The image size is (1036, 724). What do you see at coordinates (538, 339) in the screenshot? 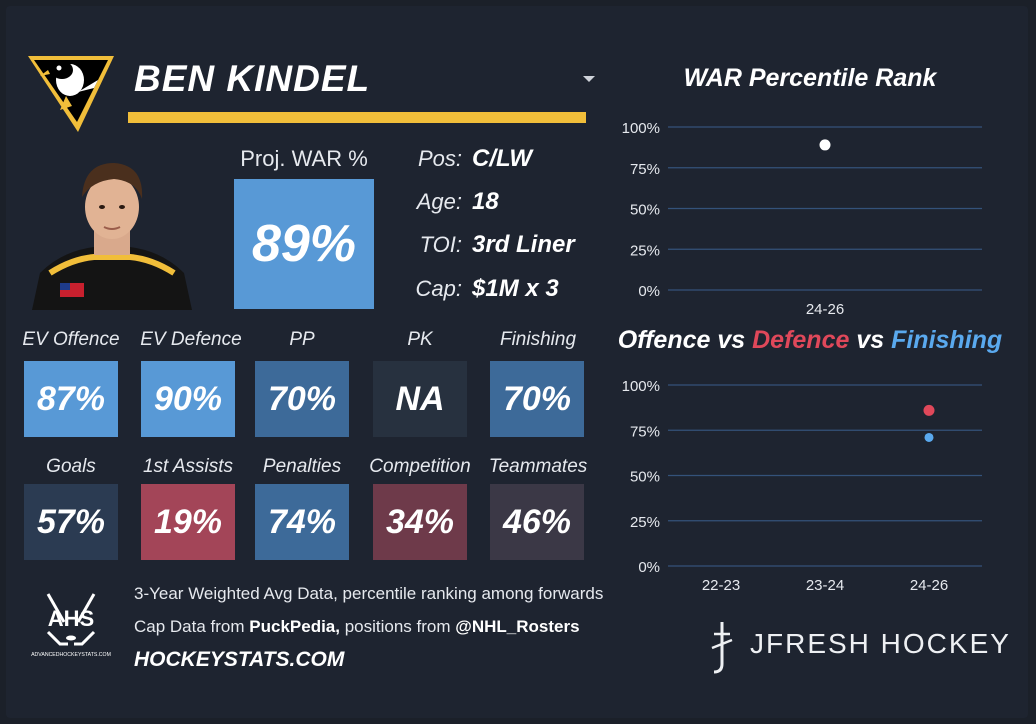
I see `stat-label-finishing: Finishing` at bounding box center [538, 339].